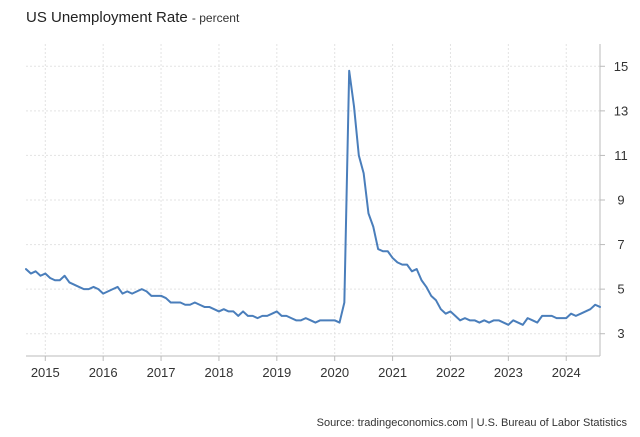 The width and height of the screenshot is (640, 437). Describe the element at coordinates (306, 368) in the screenshot. I see `x-axis: 2015 2016 2017 2018 2019 2020 2021 2022 2023 2024` at that location.